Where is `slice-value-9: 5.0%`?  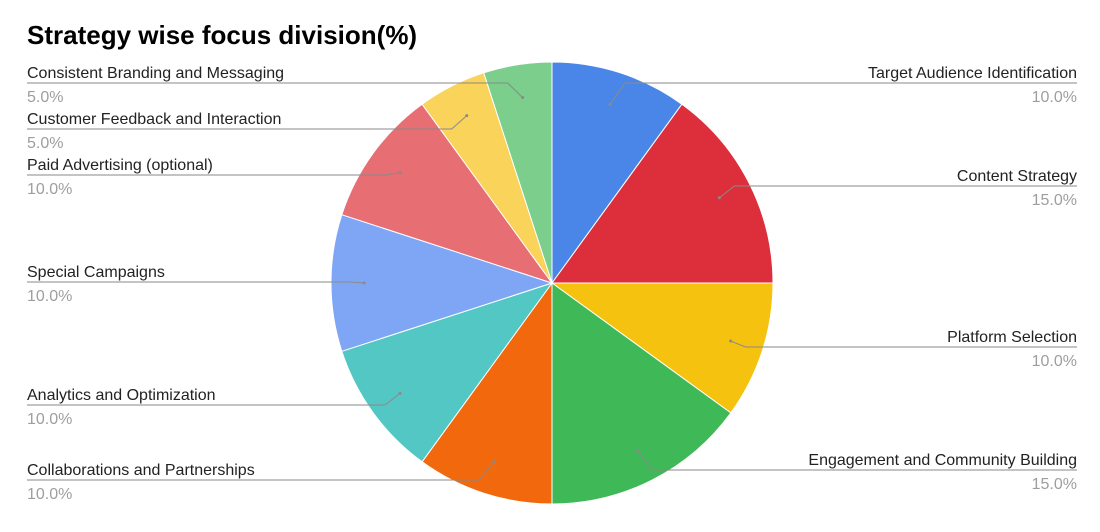
slice-value-9: 5.0% is located at coordinates (45, 143).